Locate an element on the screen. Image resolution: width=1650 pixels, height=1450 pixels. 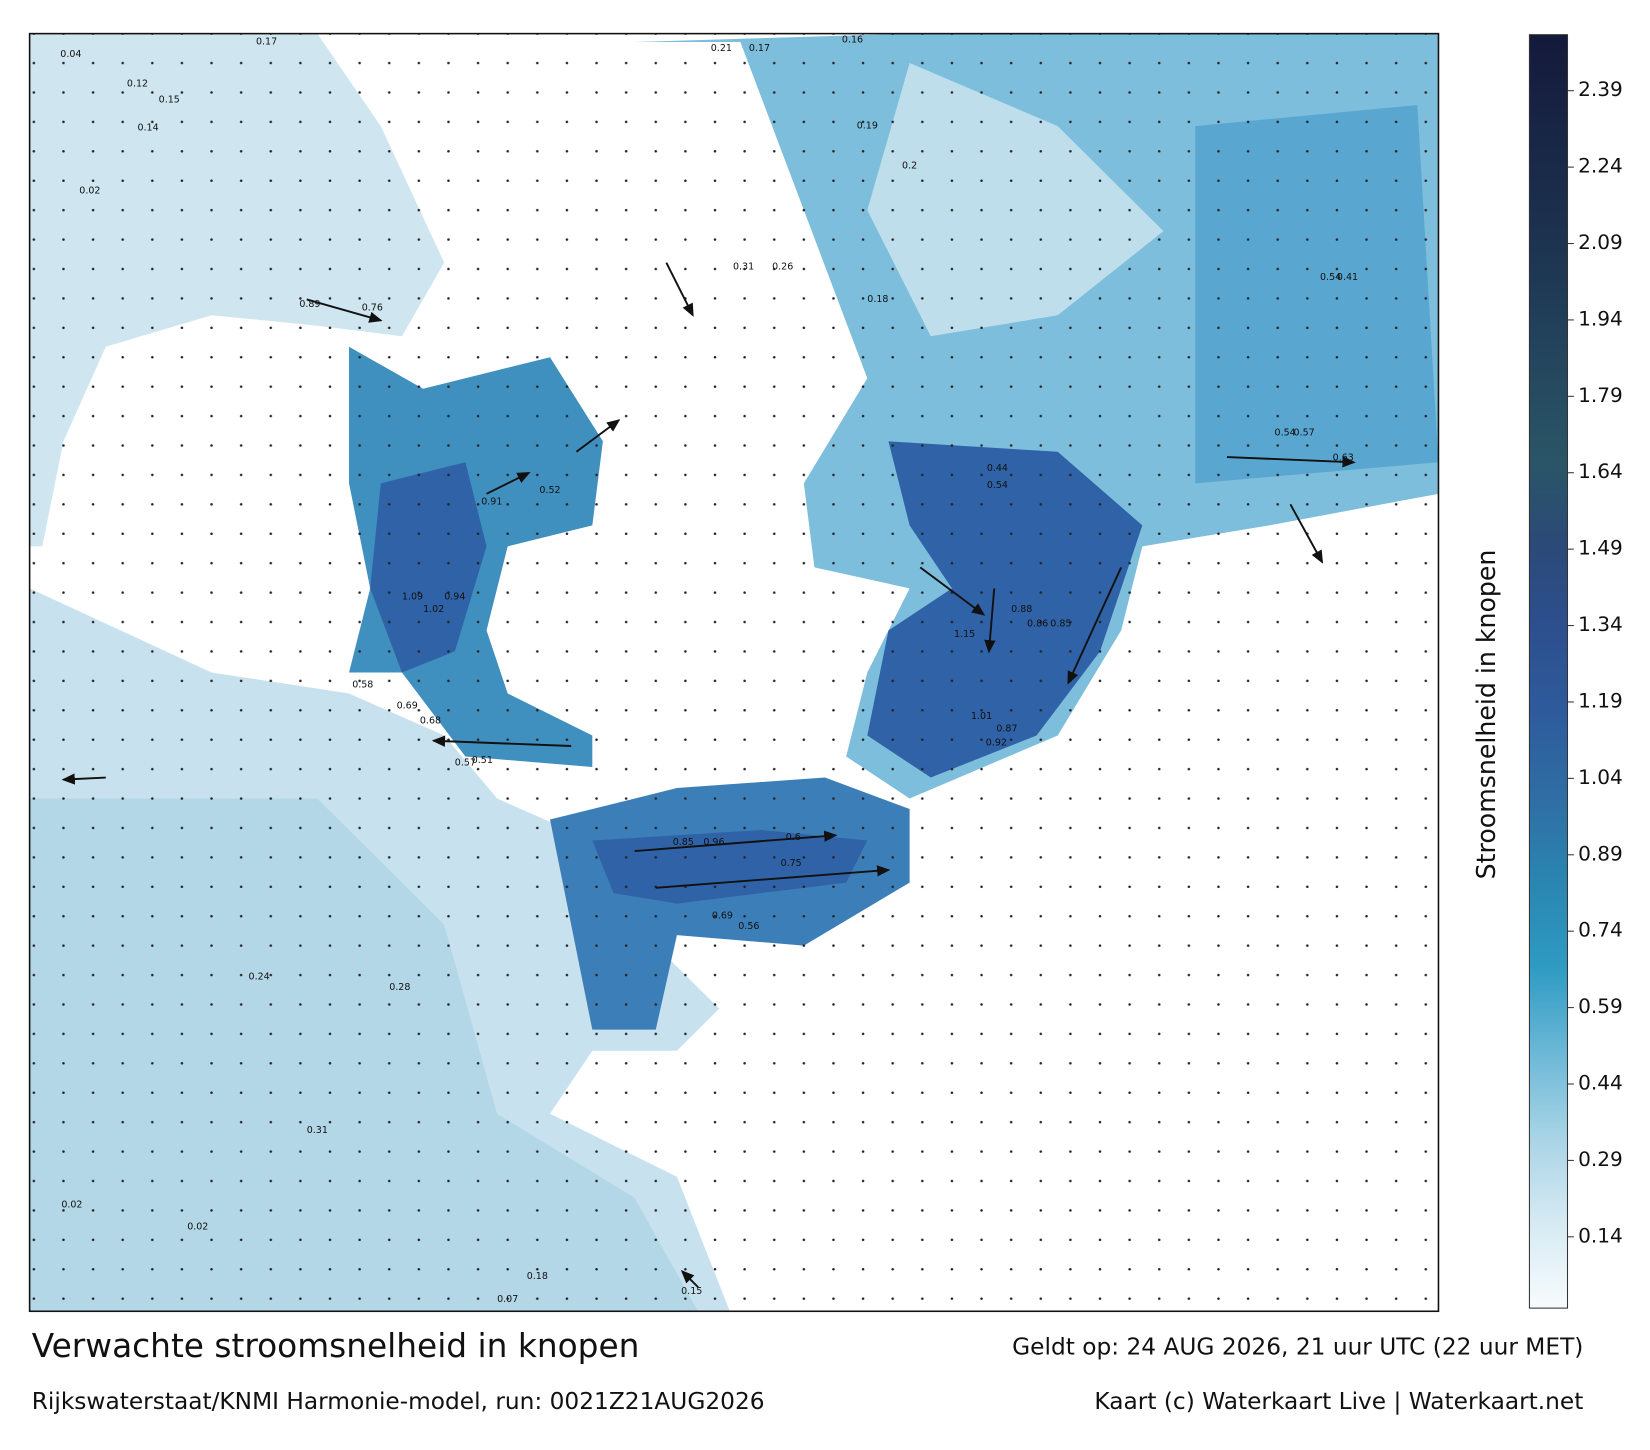
current-label: 0.94 is located at coordinates (454, 596).